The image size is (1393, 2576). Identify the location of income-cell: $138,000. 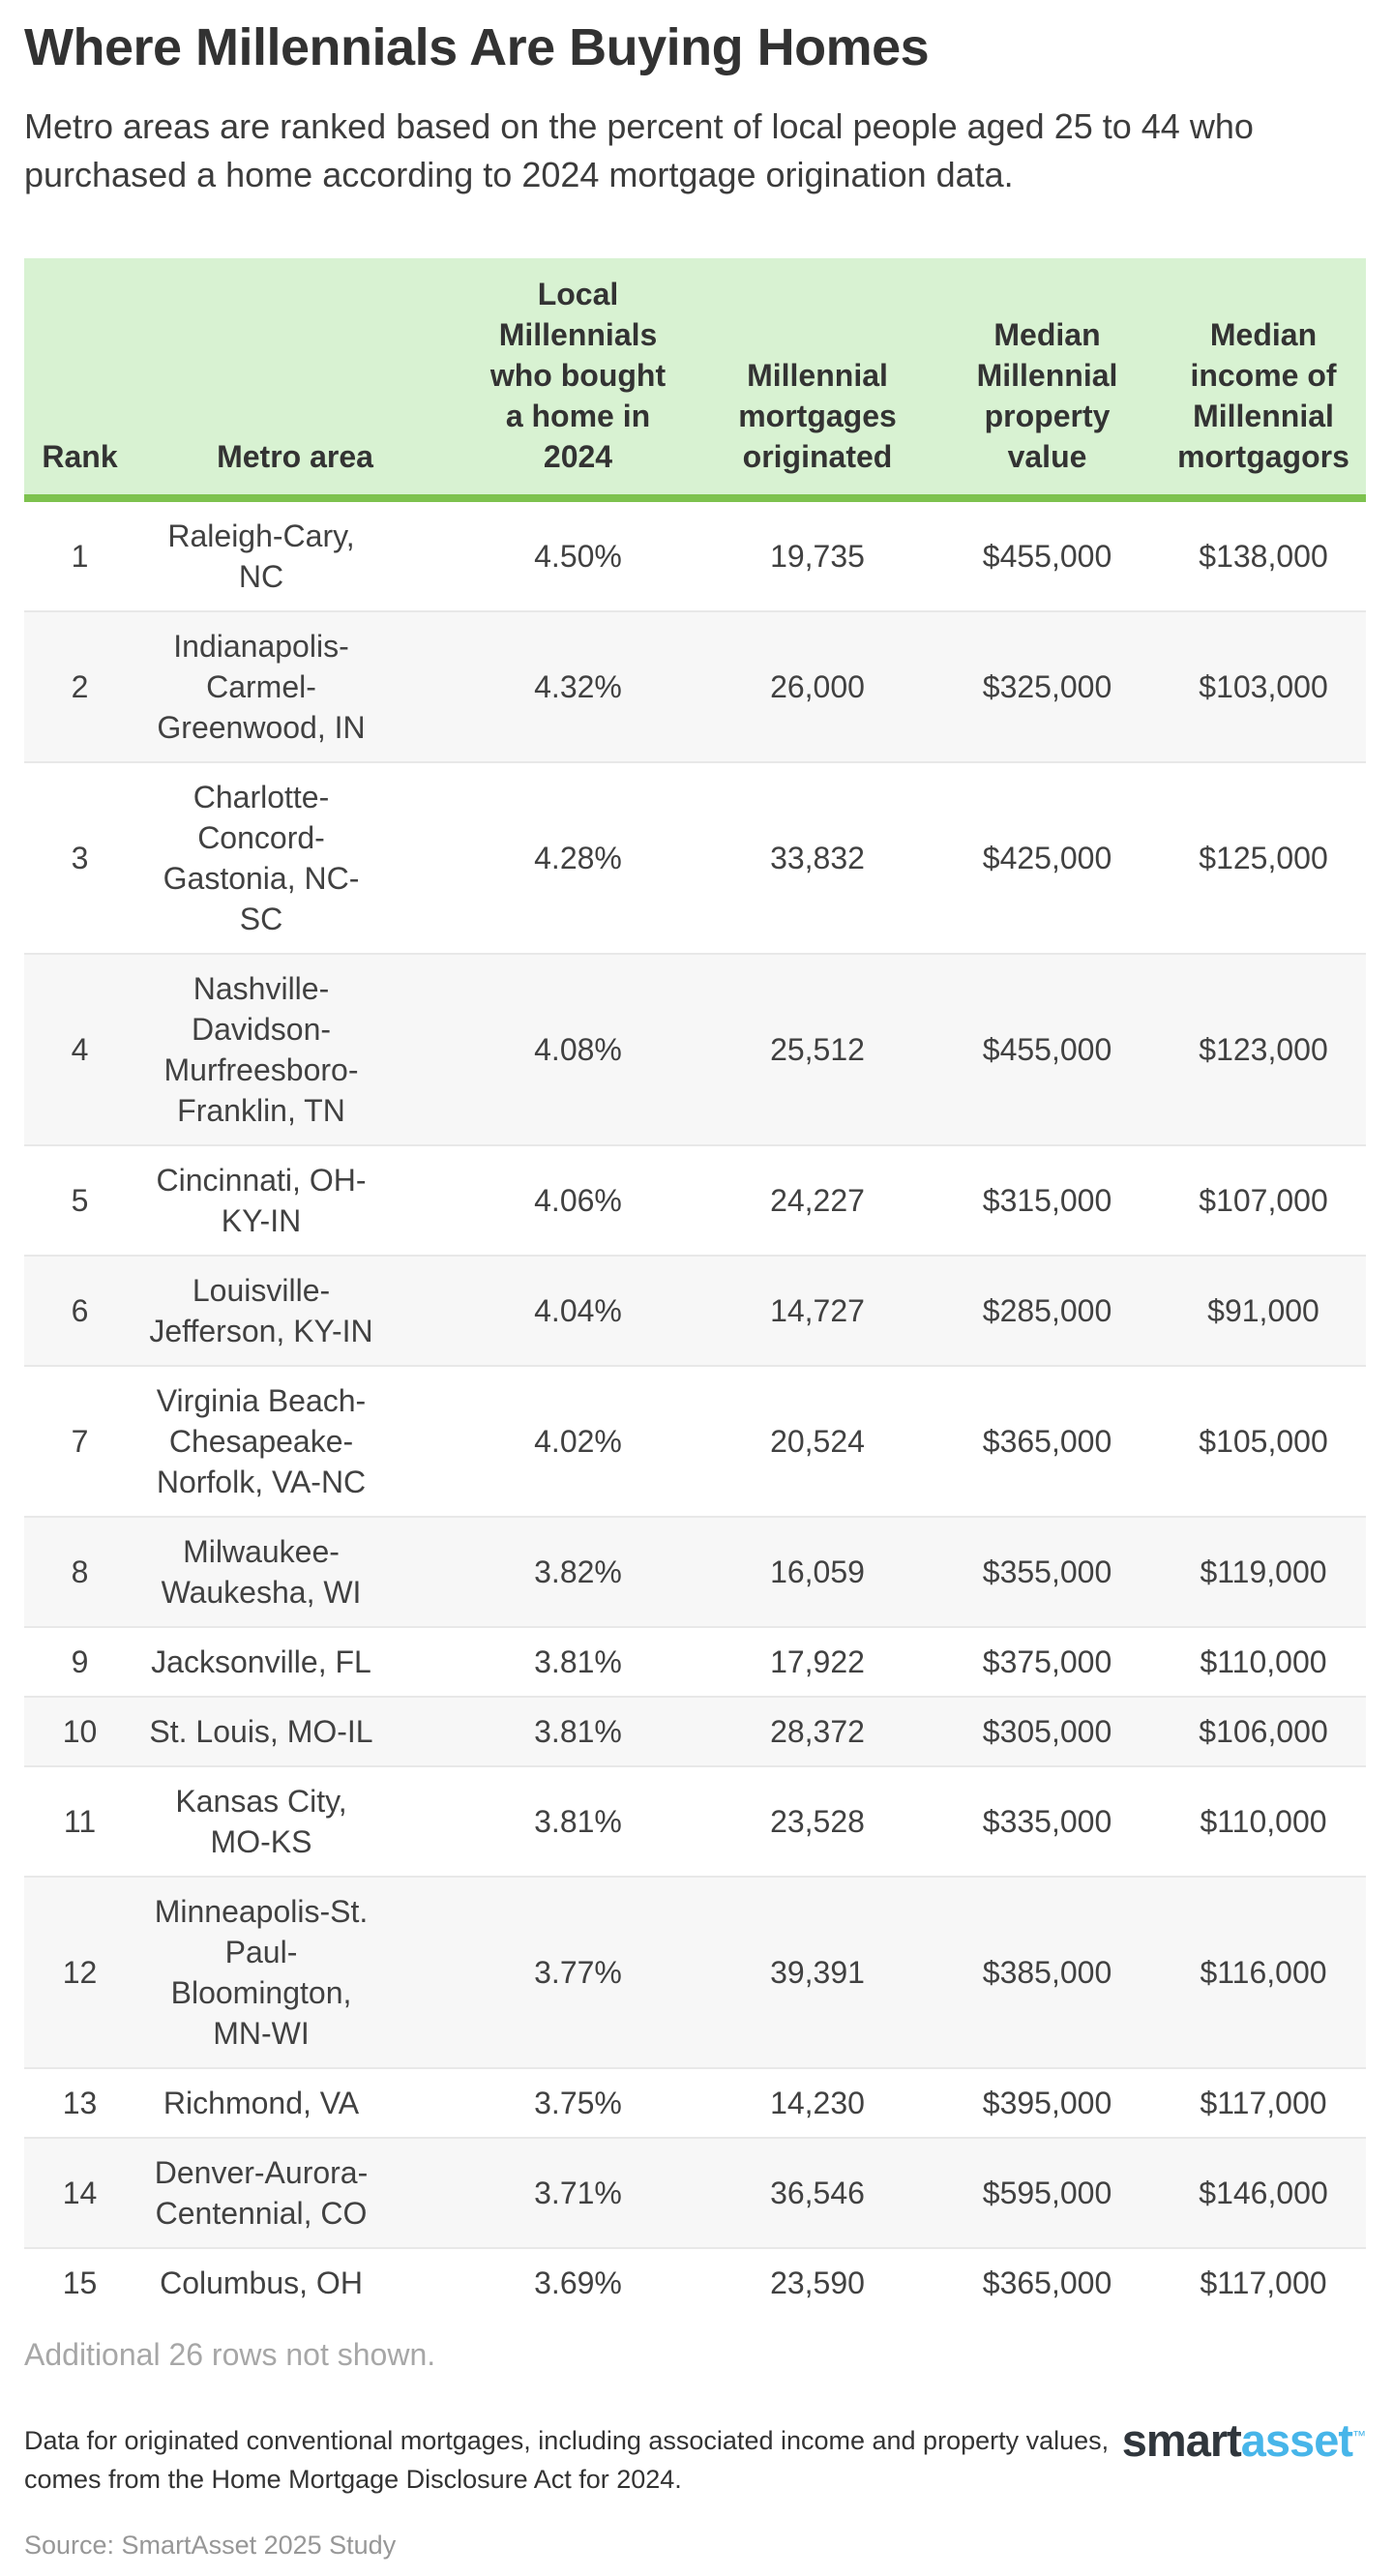
(1263, 556).